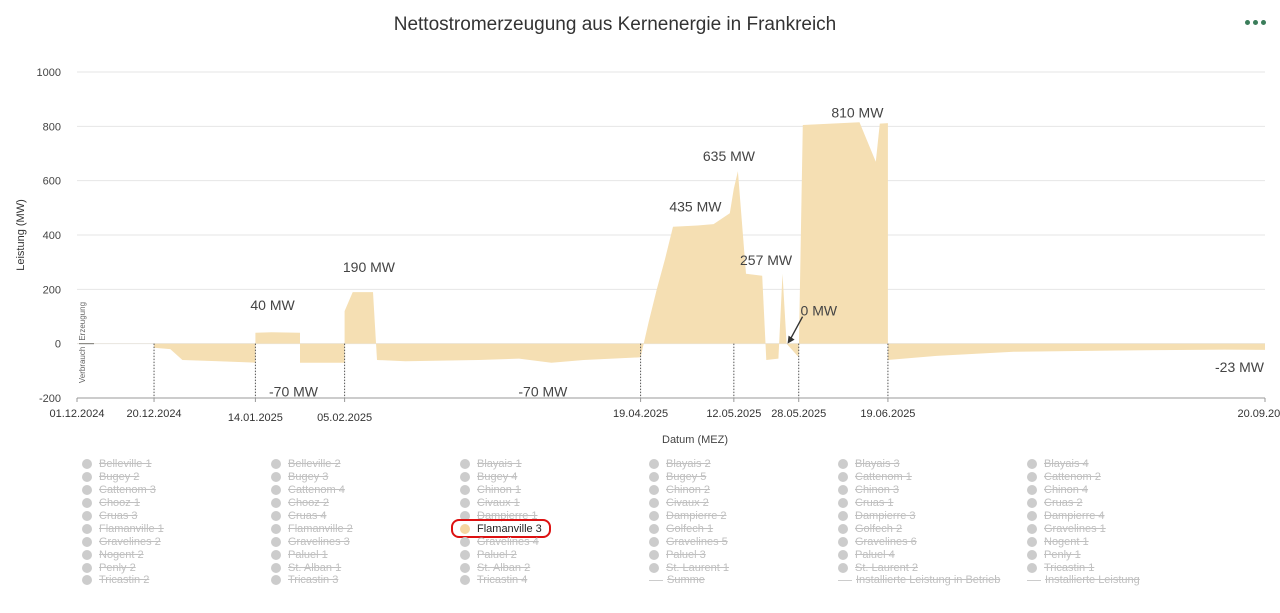 The image size is (1280, 613). I want to click on legend-item: Chinon 2, so click(743, 490).